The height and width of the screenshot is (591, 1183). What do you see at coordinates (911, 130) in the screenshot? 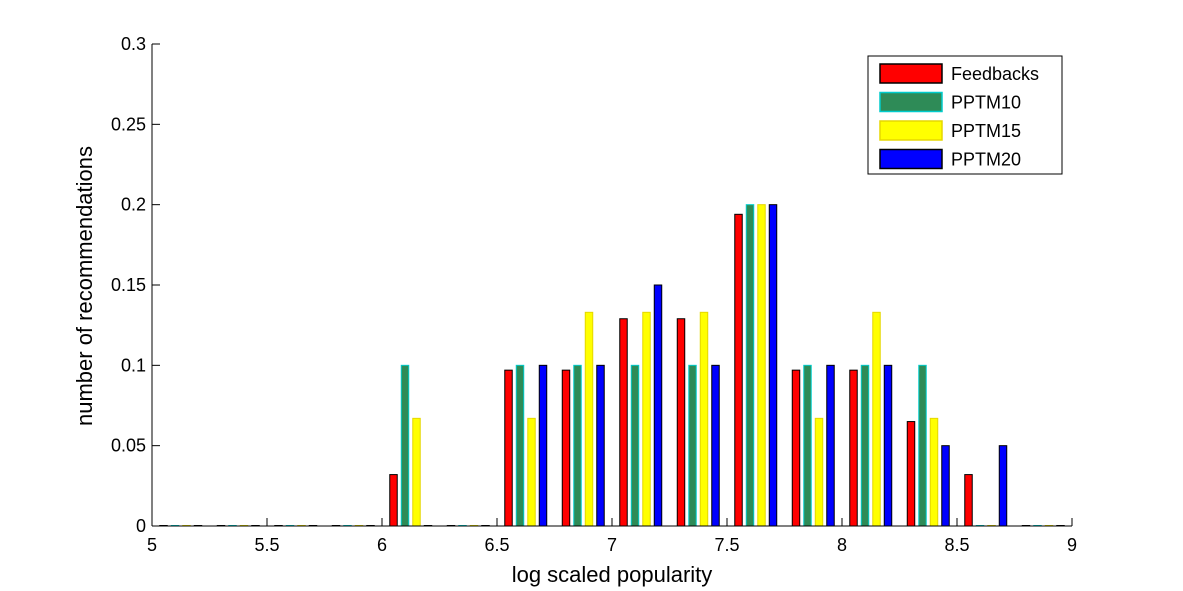
I see `legend-swatch-pptm15` at bounding box center [911, 130].